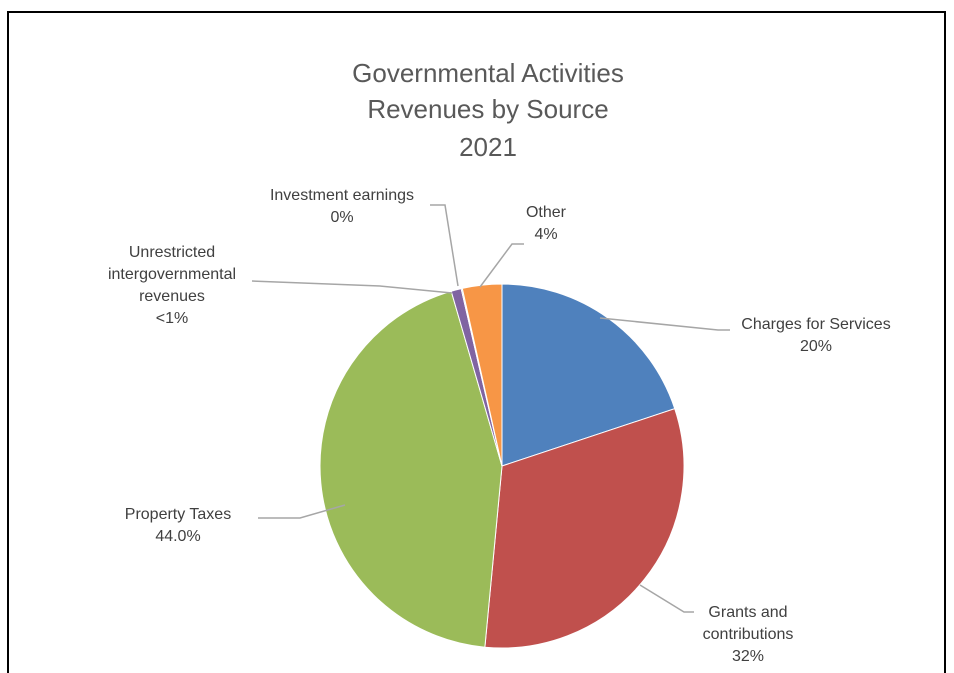 The image size is (954, 673). I want to click on data-label-name: Charges for Services, so click(815, 324).